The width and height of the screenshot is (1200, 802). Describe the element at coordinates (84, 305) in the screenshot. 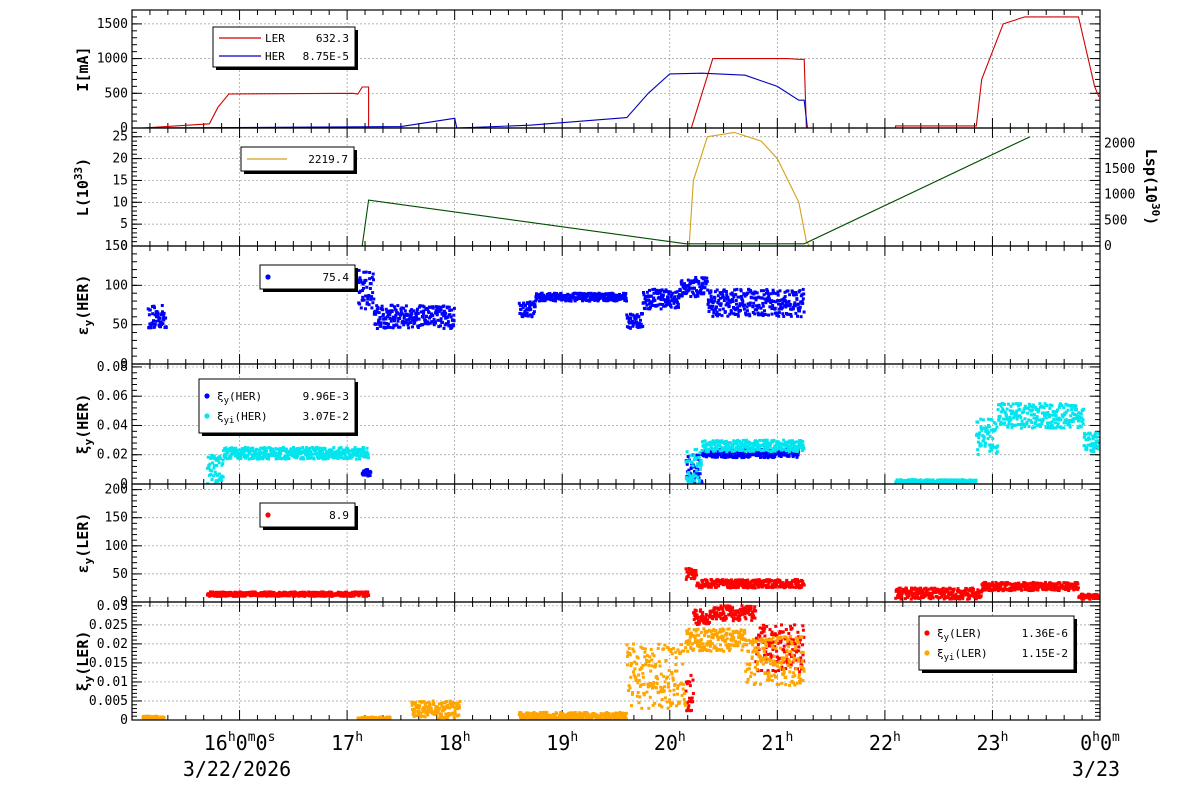

I see `y-axis-label: εy(HER)` at that location.